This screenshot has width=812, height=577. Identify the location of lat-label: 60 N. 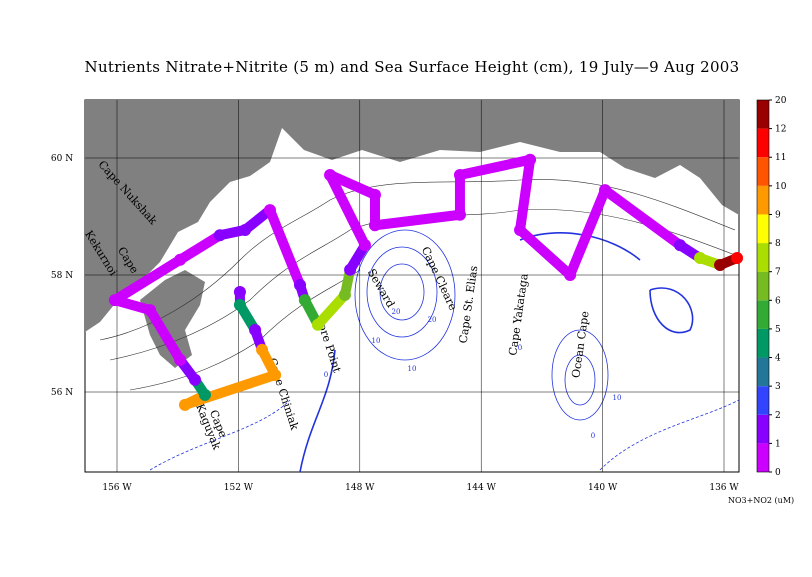
(62, 159).